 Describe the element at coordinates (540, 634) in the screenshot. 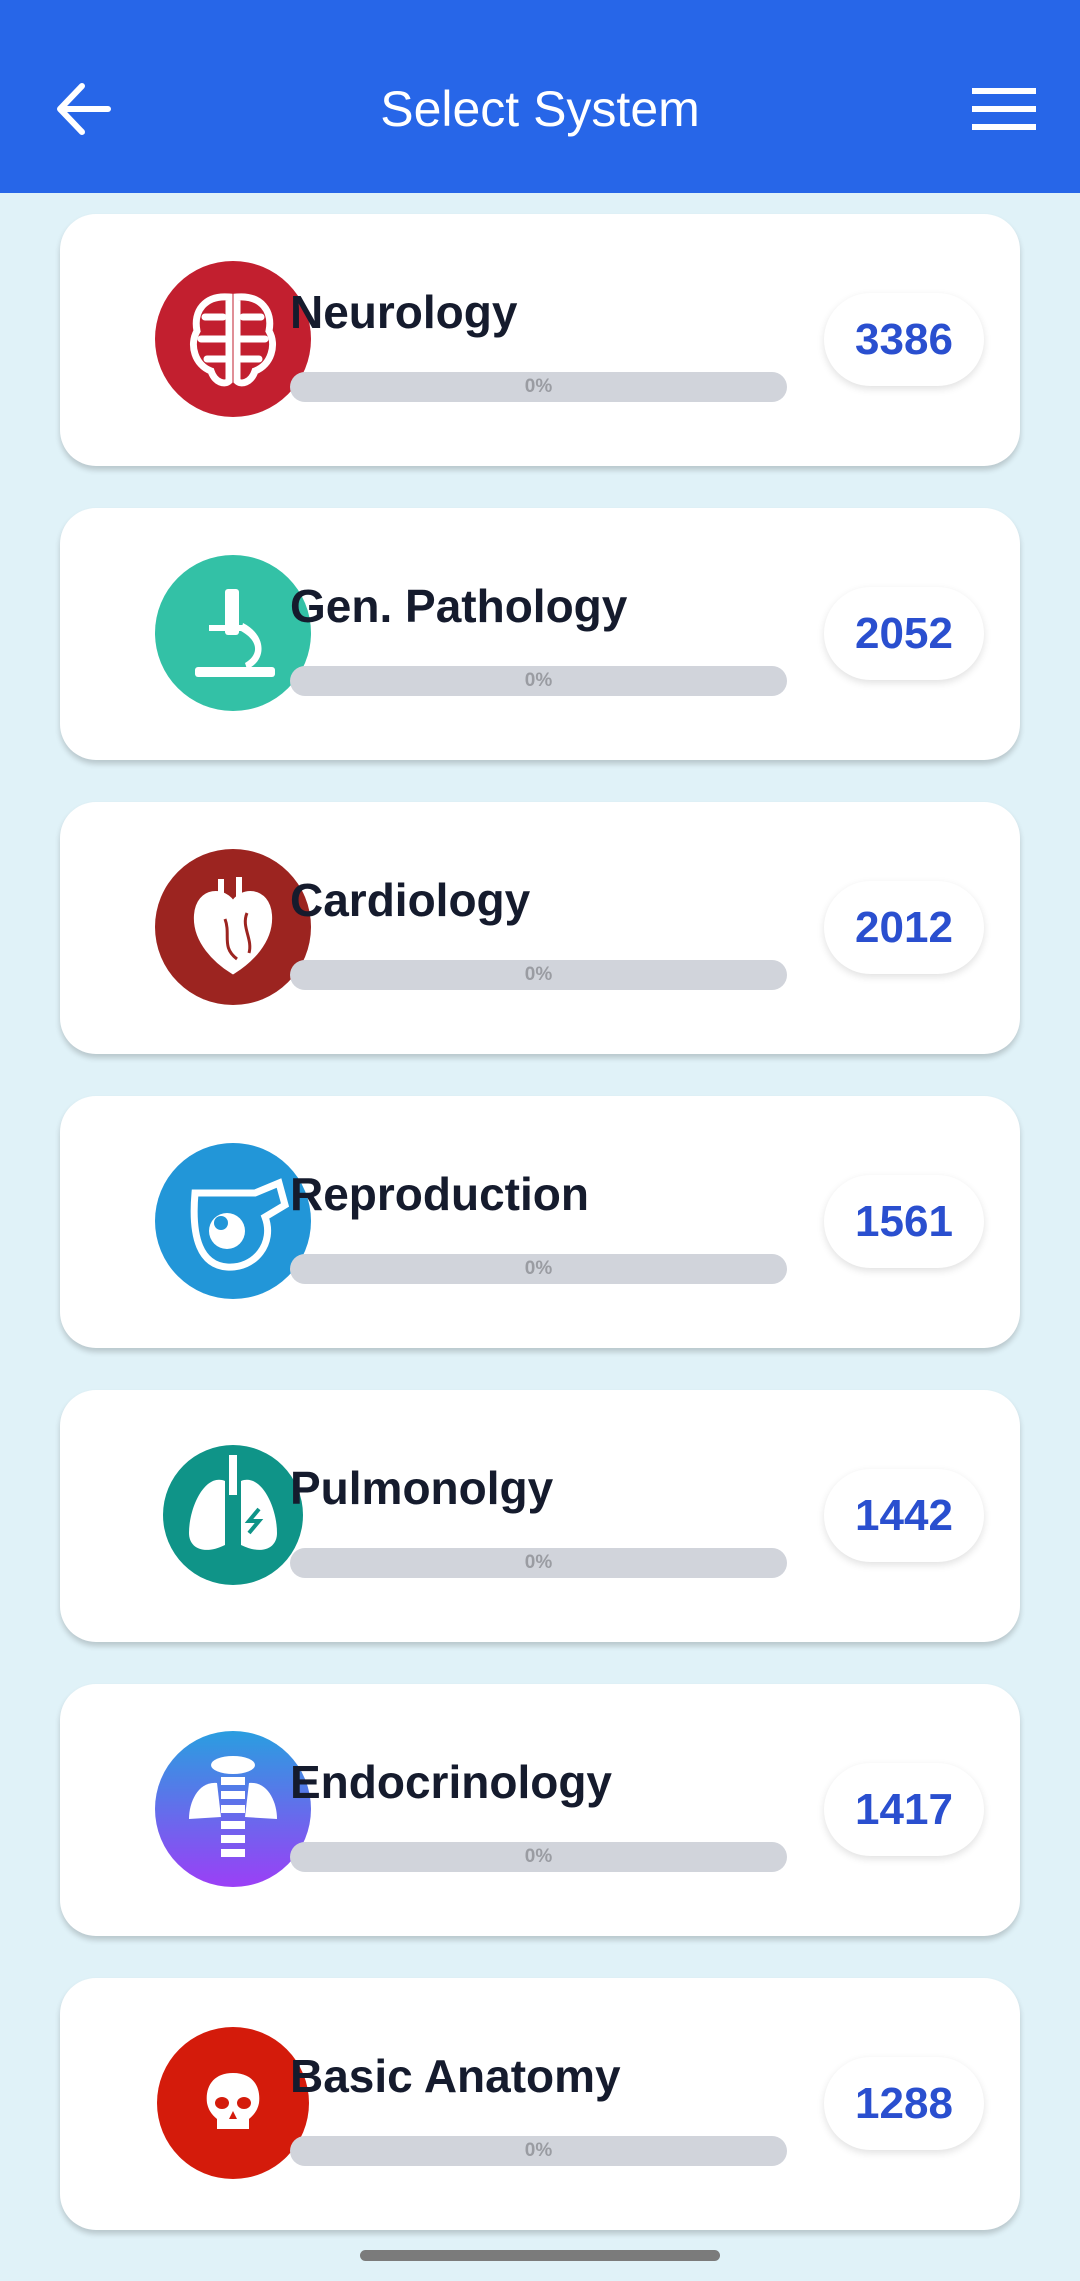

I see `system-card-gen-pathology: Gen. Pathology 0% 2052` at that location.